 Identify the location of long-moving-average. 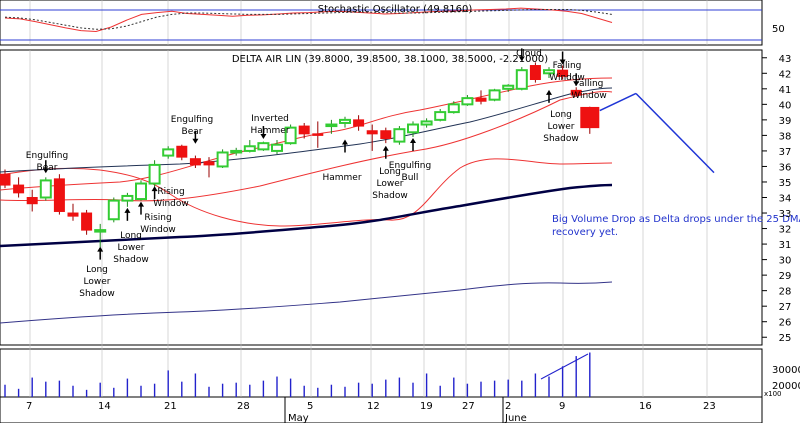
(306, 215).